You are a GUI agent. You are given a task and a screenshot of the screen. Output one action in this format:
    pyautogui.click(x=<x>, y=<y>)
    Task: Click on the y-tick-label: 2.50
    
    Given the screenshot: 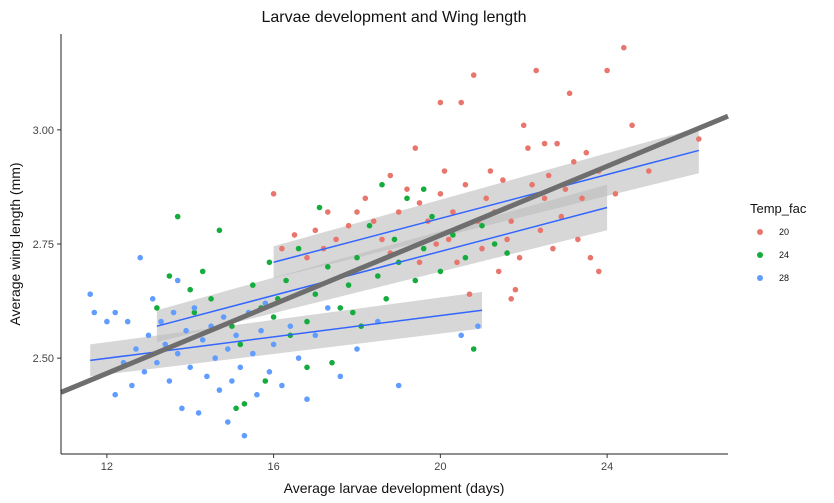 What is the action you would take?
    pyautogui.click(x=43, y=359)
    